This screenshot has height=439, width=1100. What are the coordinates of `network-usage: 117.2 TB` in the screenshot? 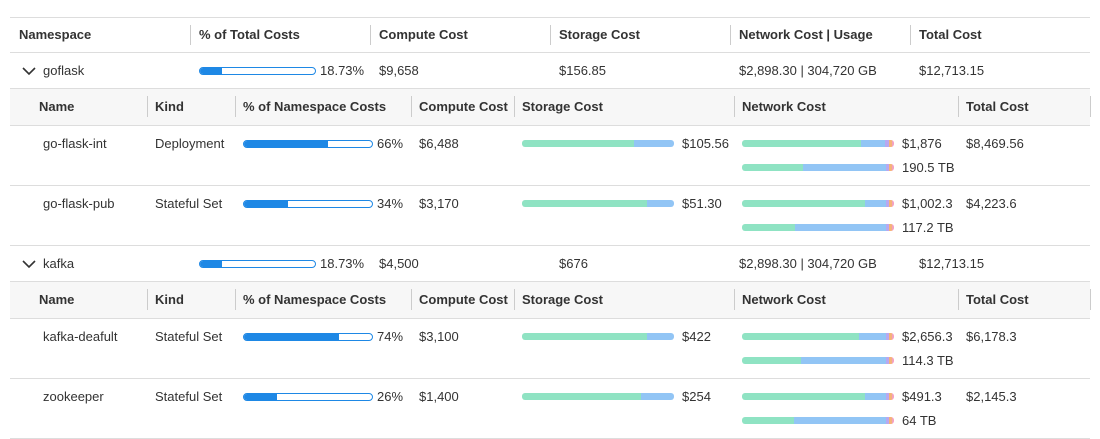 It's located at (928, 227).